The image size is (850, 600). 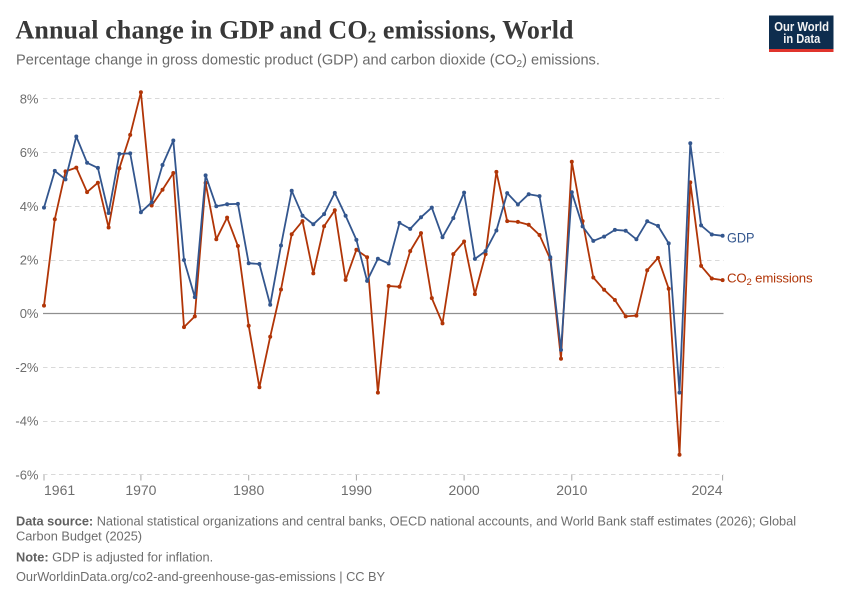 What do you see at coordinates (248, 490) in the screenshot?
I see `svg-text: 1980` at bounding box center [248, 490].